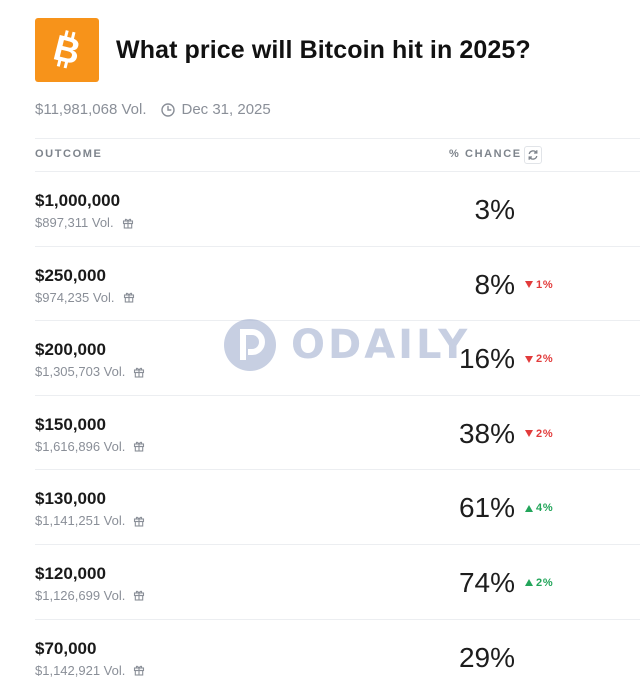 This screenshot has height=694, width=640. What do you see at coordinates (486, 433) in the screenshot?
I see `outcome-chance: 38%` at bounding box center [486, 433].